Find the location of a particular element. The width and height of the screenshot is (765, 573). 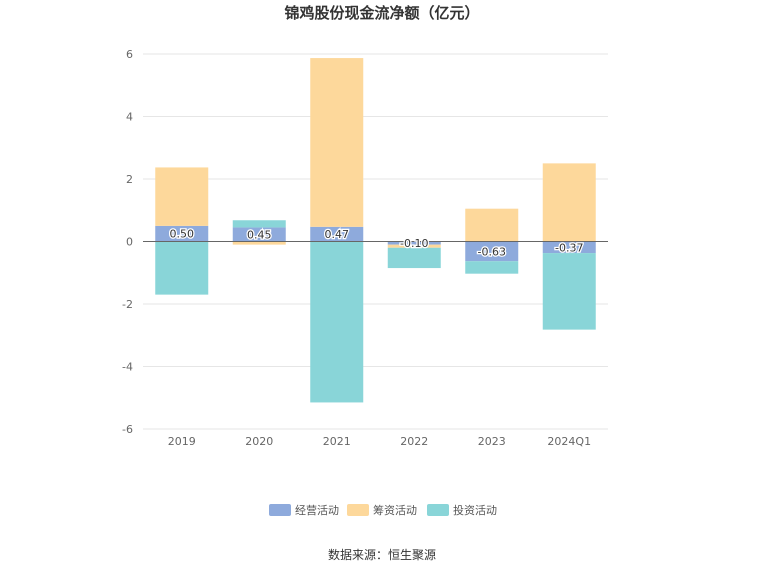

y-tick-label: 6 is located at coordinates (129, 54).